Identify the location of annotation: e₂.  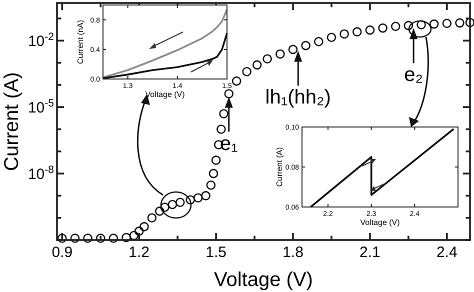
(414, 75).